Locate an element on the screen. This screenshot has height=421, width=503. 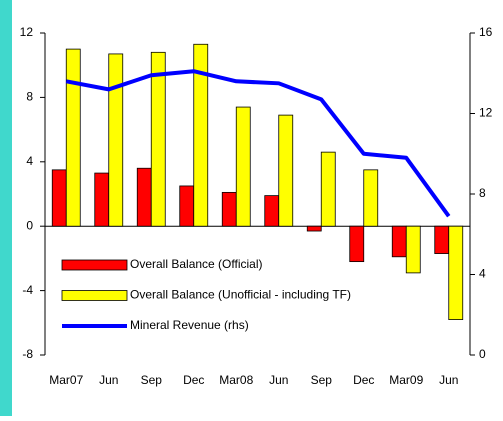
x-tick-label: Mar09 is located at coordinates (406, 380).